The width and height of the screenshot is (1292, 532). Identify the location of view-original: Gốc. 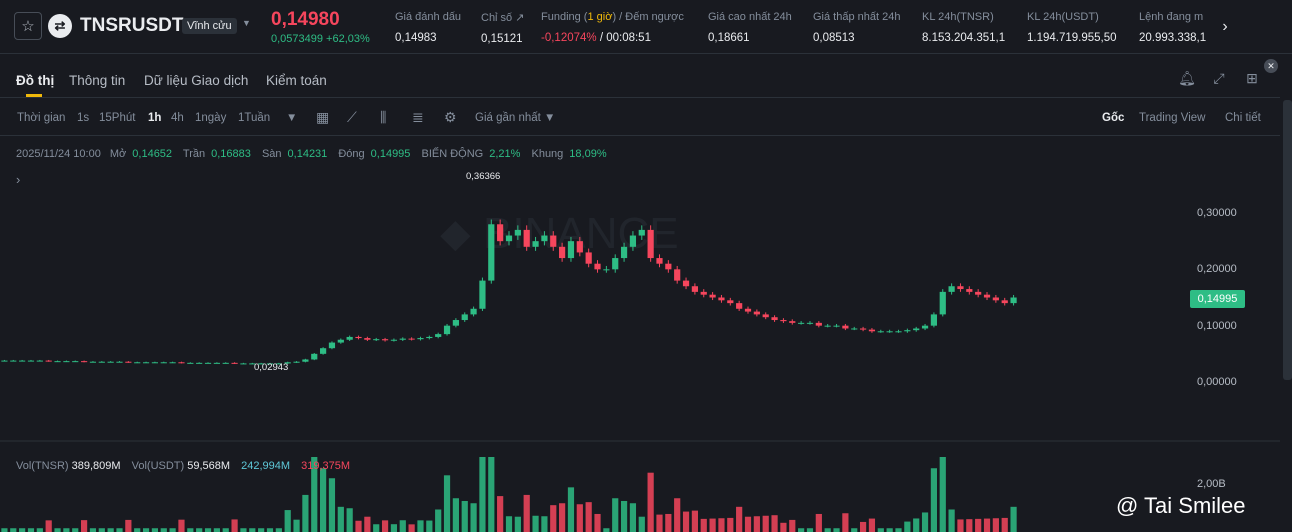
(1113, 118).